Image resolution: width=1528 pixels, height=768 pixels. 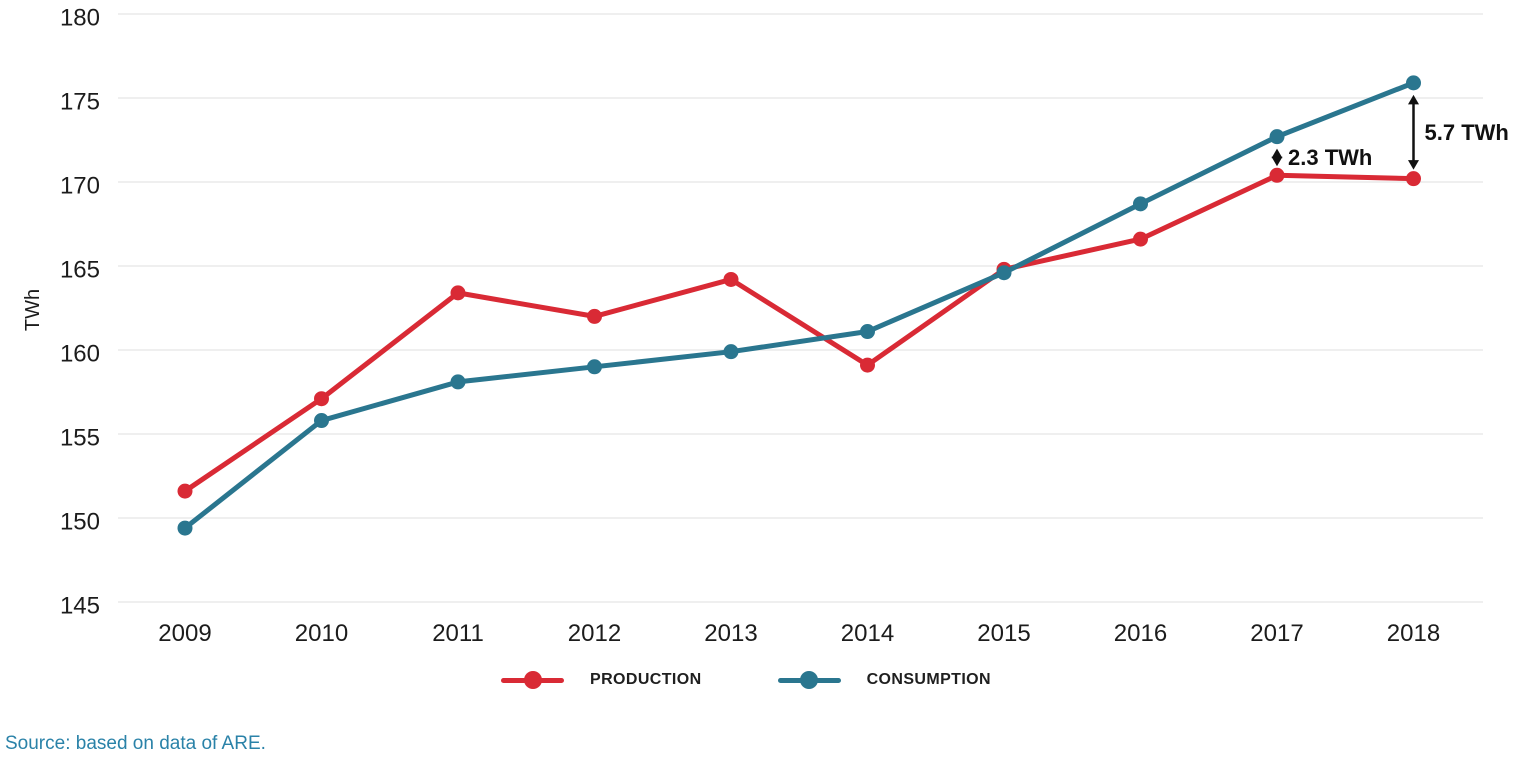 I want to click on production-series-swatch, so click(x=532, y=680).